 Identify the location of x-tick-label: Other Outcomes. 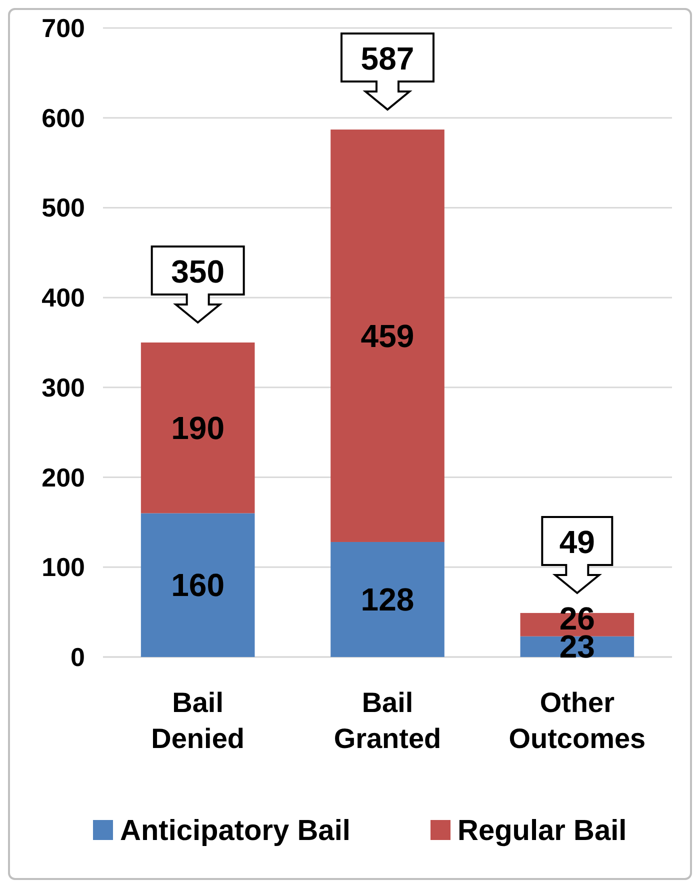
(577, 720).